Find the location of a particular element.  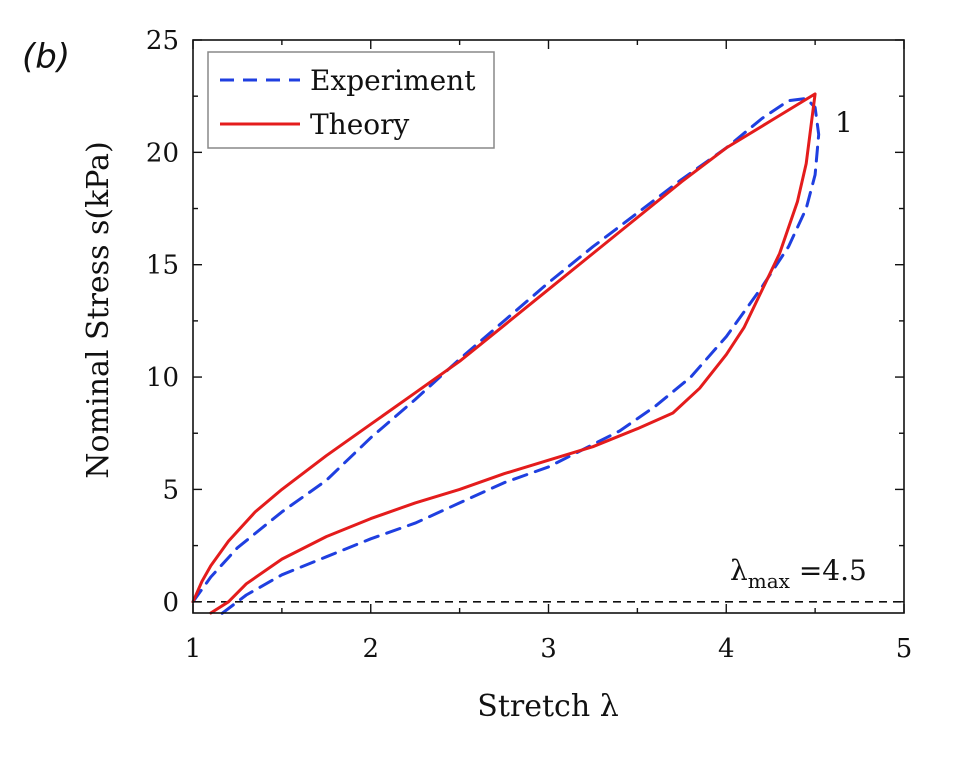

y-tick-label: 5 is located at coordinates (170, 490).